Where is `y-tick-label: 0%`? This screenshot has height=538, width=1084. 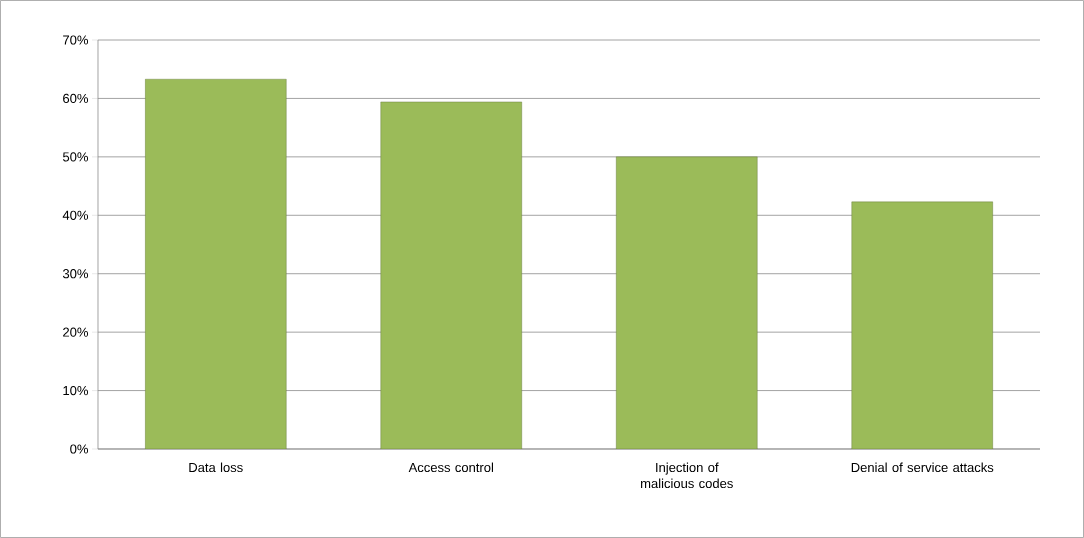
y-tick-label: 0% is located at coordinates (79, 449).